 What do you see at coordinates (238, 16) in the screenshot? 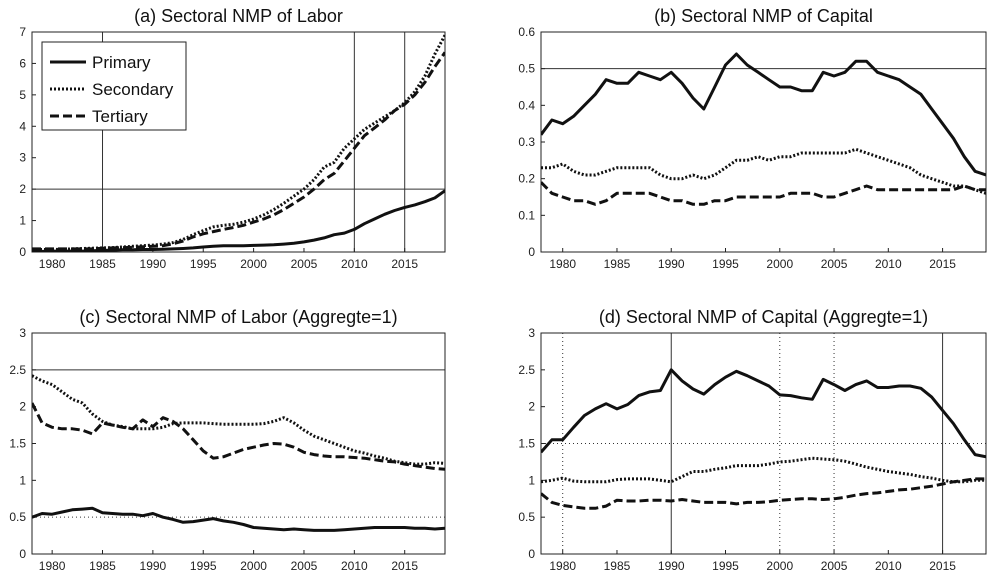
I see `chart-title: (a) Sectoral NMP of Labor` at bounding box center [238, 16].